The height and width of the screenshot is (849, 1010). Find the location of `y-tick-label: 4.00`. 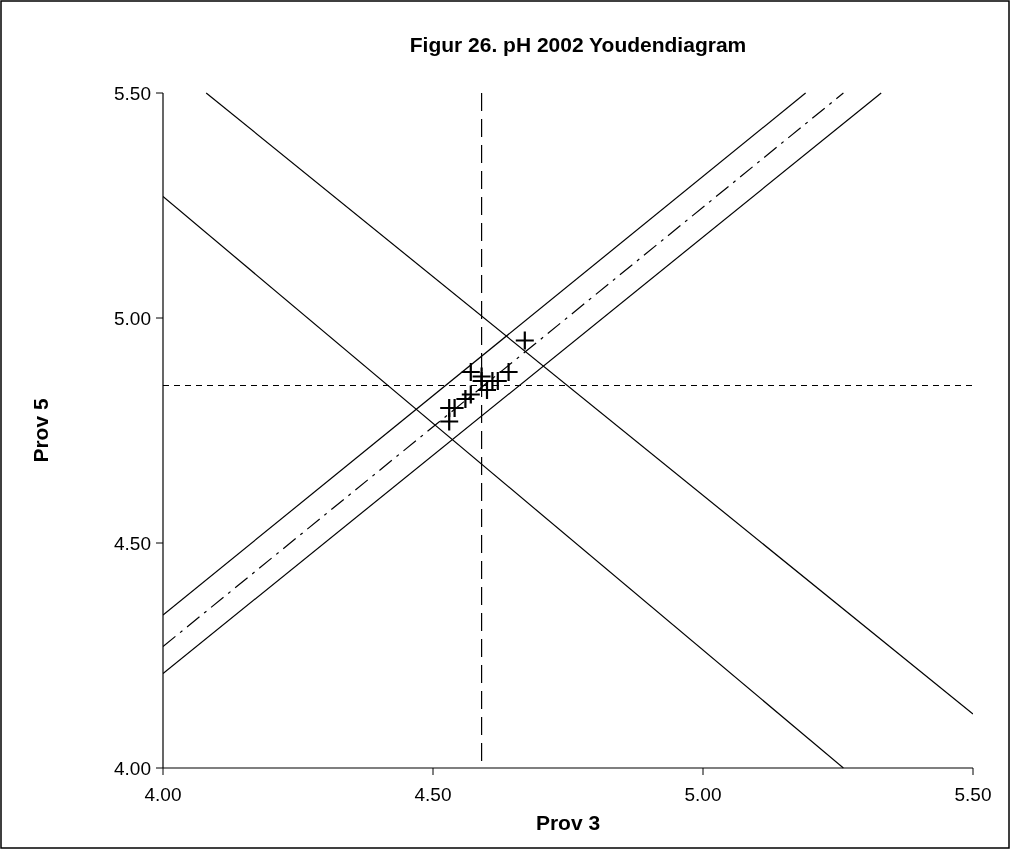

y-tick-label: 4.00 is located at coordinates (132, 768).